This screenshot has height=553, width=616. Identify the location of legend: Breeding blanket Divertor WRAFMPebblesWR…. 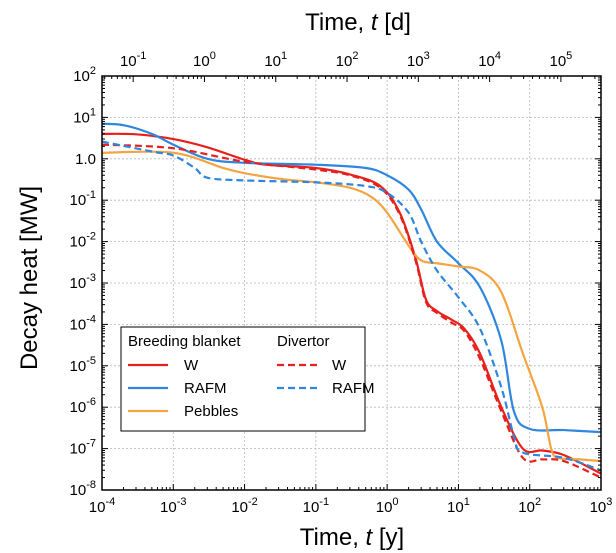
(247, 379).